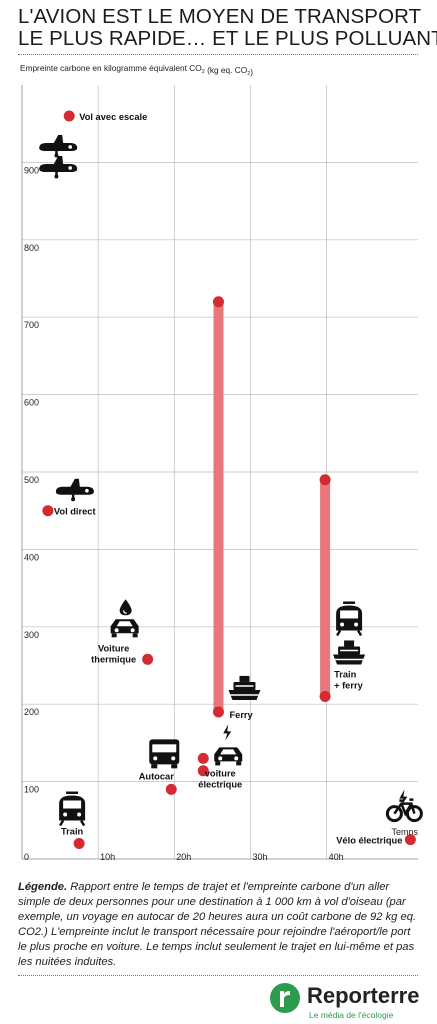  Describe the element at coordinates (43, 887) in the screenshot. I see `legend-label: Légende.` at that location.